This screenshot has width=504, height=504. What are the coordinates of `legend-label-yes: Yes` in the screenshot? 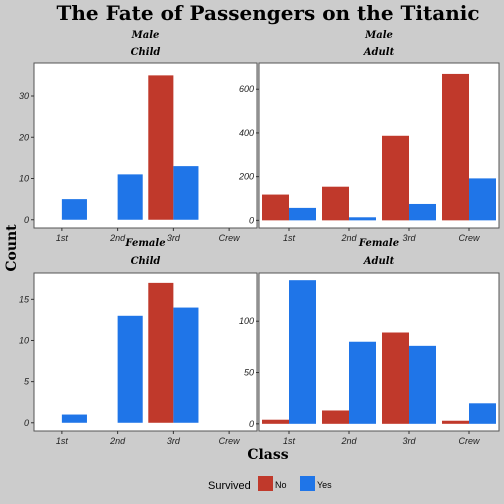 It's located at (324, 485).